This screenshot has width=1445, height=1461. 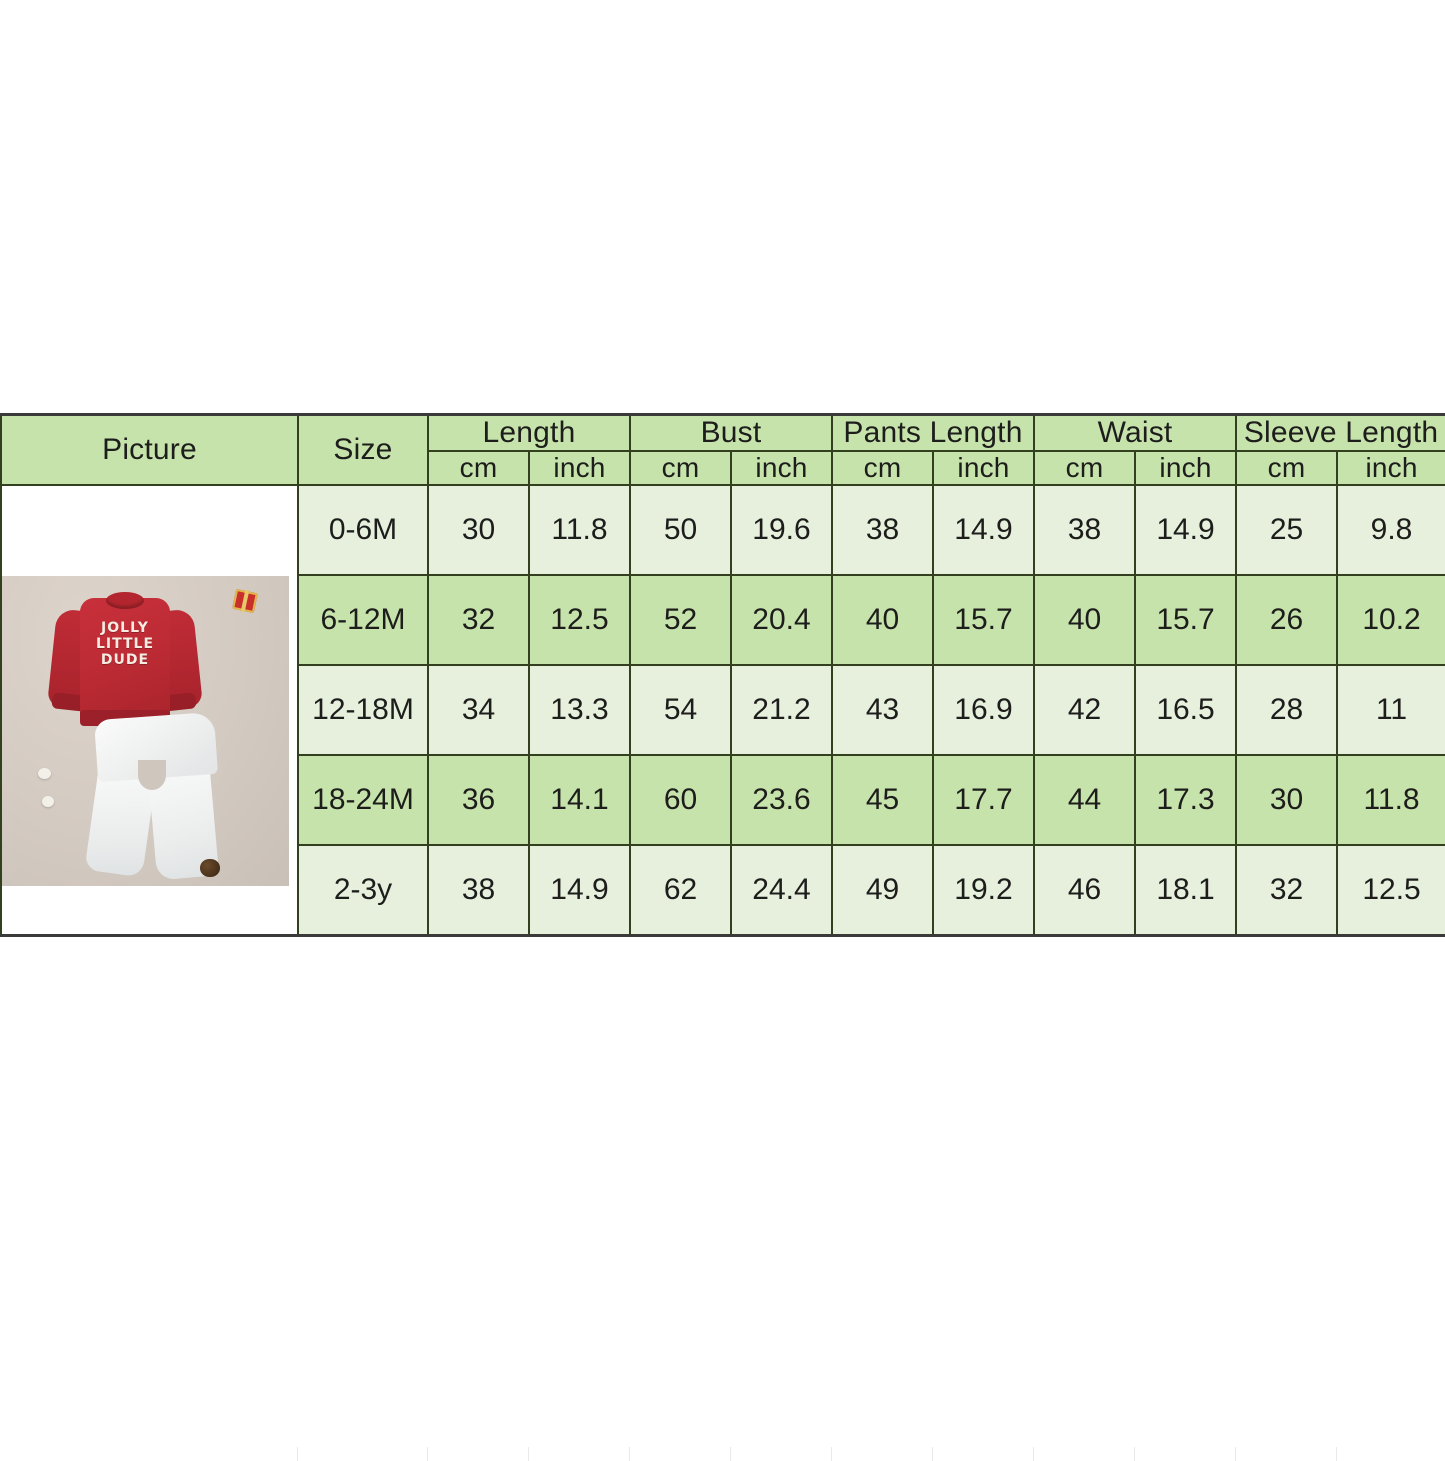 What do you see at coordinates (882, 800) in the screenshot?
I see `cell-pants-cm: 45` at bounding box center [882, 800].